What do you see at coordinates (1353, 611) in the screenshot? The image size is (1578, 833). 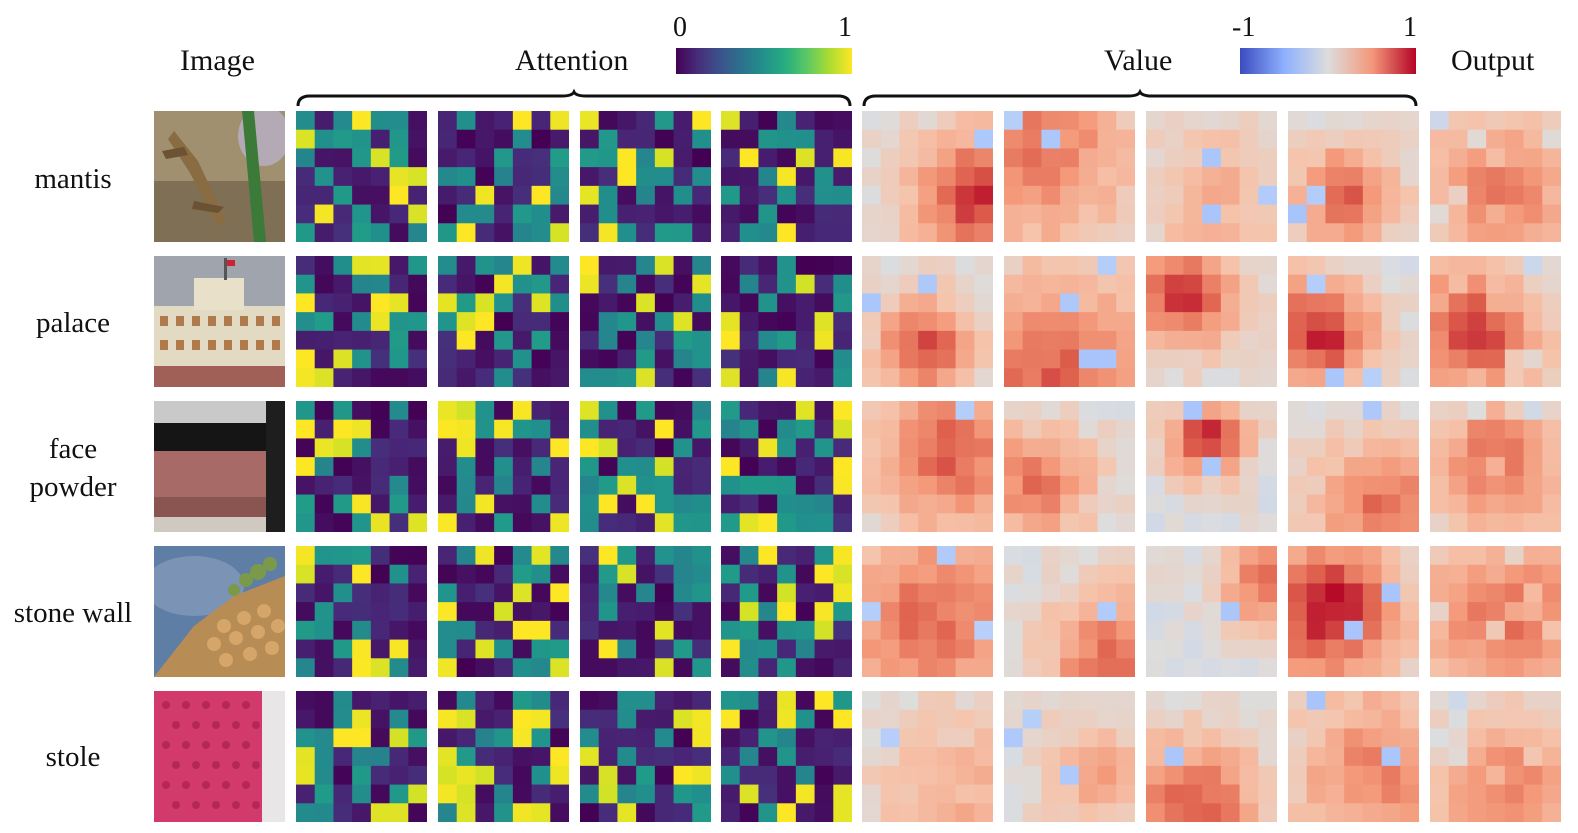 I see `value-map-stone-wall-4-svg` at bounding box center [1353, 611].